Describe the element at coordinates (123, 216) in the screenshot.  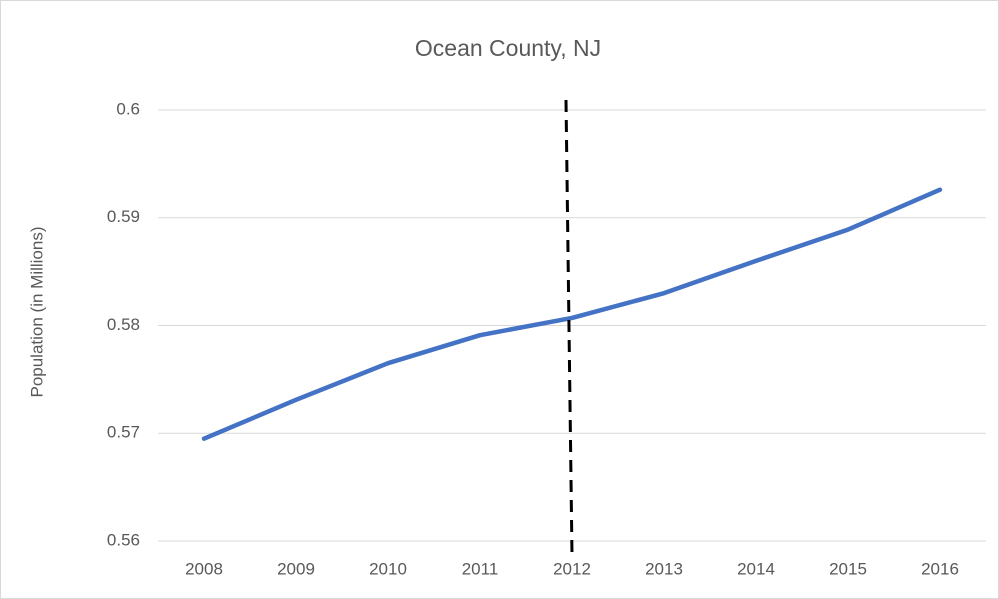
I see `y-tick-label: 0.59` at that location.